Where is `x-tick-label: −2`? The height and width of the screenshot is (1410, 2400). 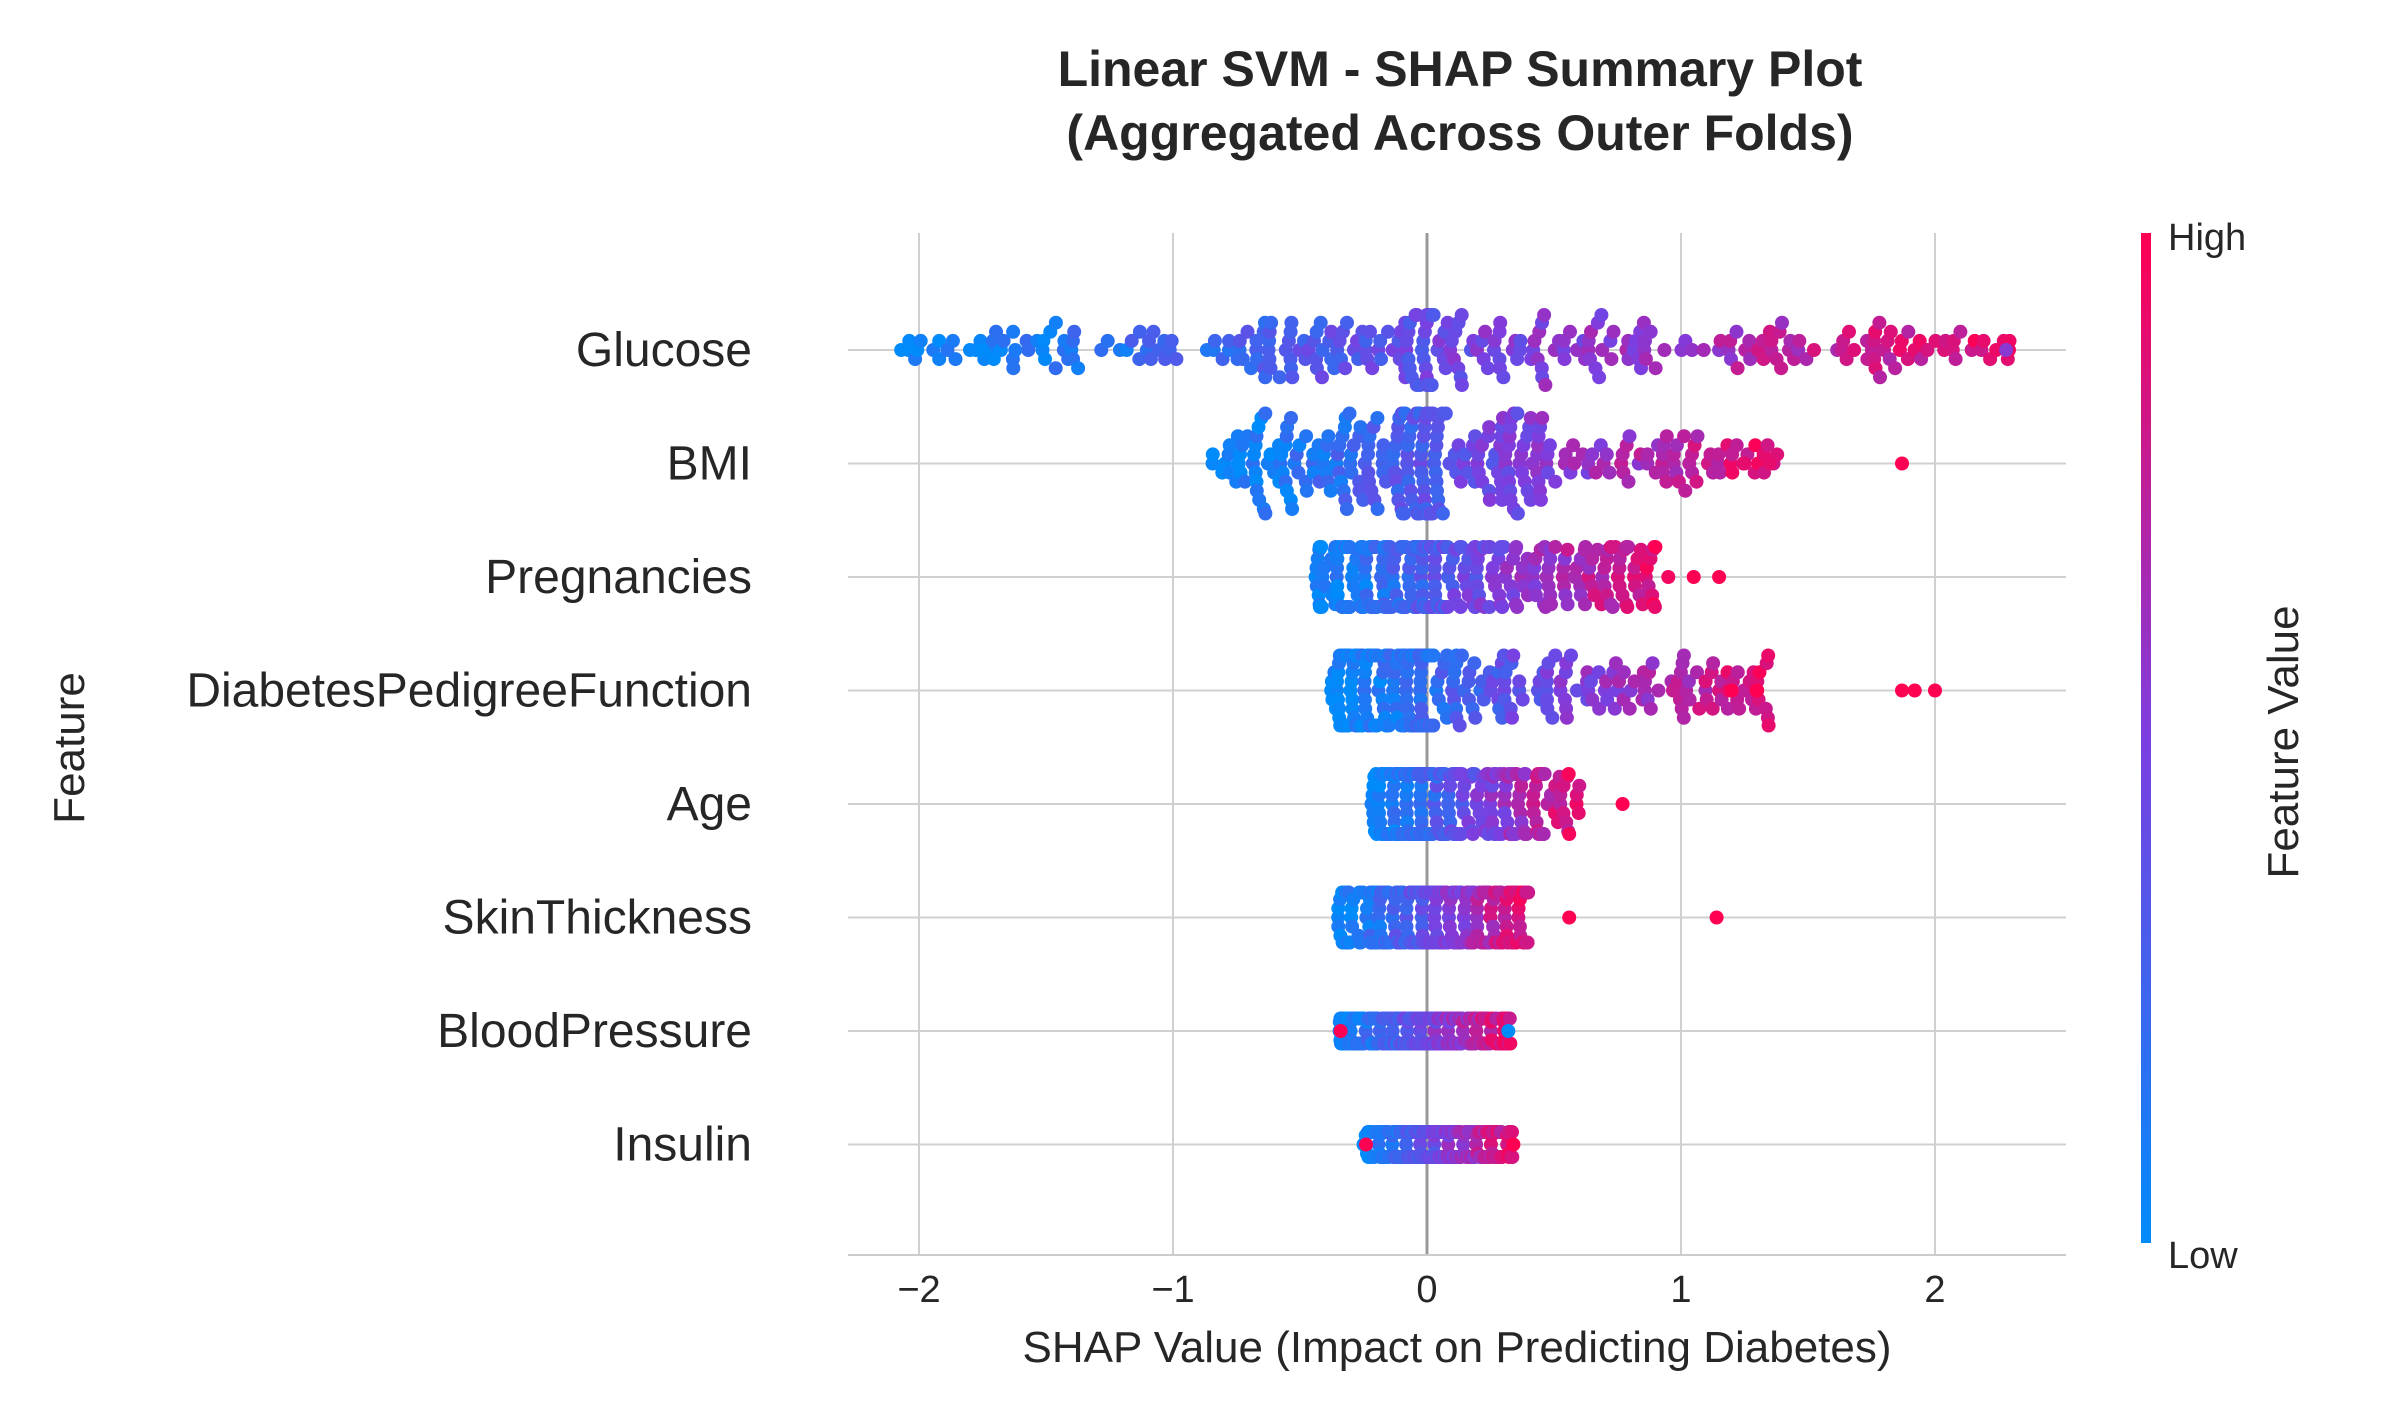 x-tick-label: −2 is located at coordinates (918, 1290).